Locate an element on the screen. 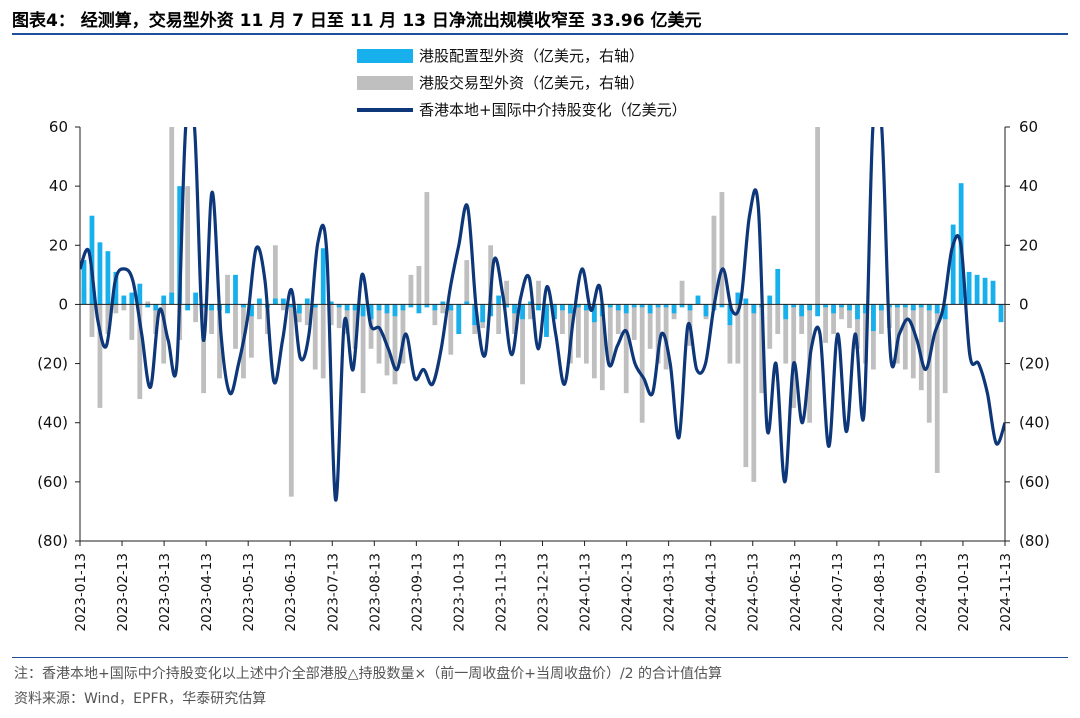  y-tick-label-right: 0 is located at coordinates (1024, 304).